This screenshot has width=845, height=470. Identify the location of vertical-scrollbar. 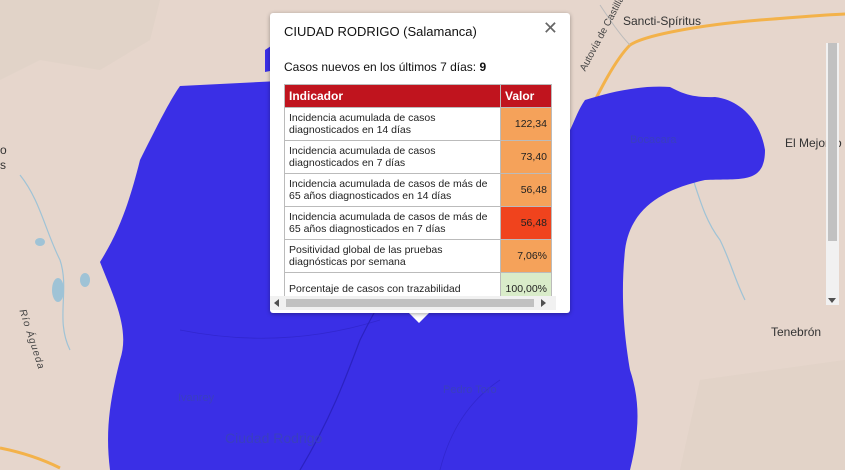
(832, 174).